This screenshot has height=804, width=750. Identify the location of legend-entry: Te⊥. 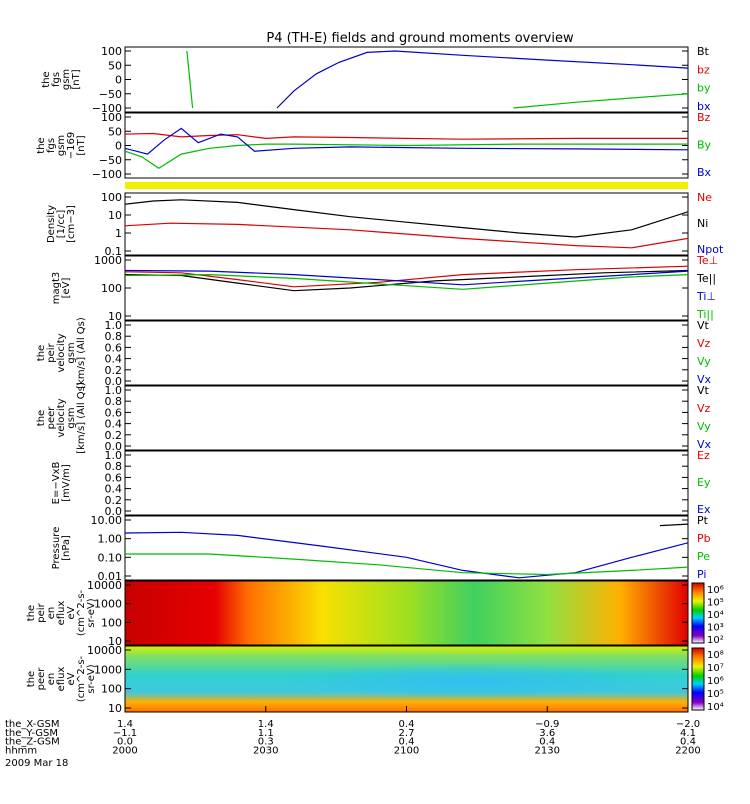
(707, 260).